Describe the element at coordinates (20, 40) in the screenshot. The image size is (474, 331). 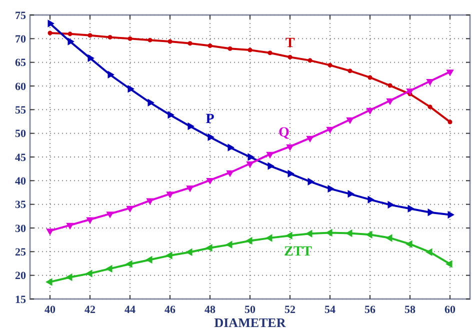
I see `y-tick-label: 70` at that location.